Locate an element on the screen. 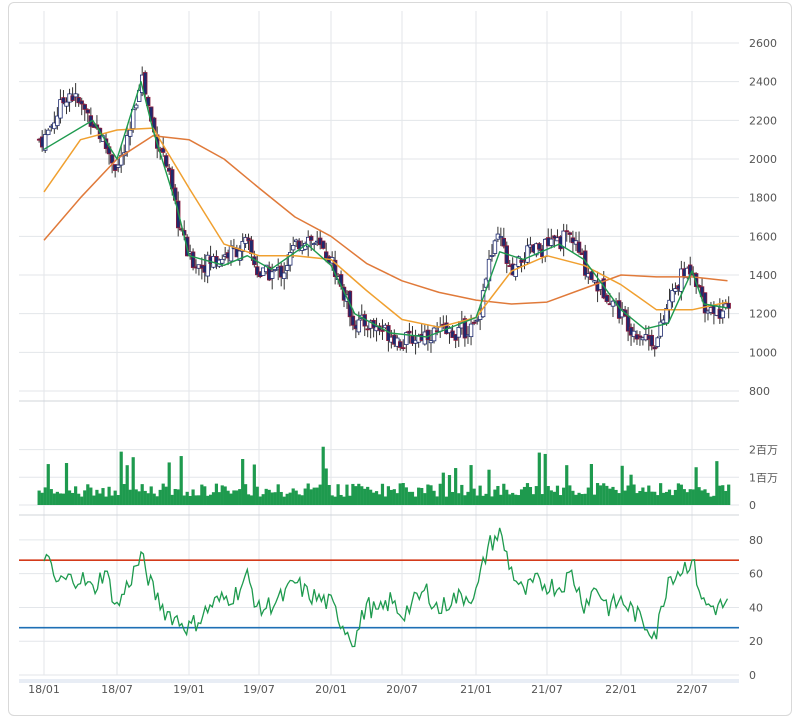  oscillator-tick-label: 0 is located at coordinates (752, 675).